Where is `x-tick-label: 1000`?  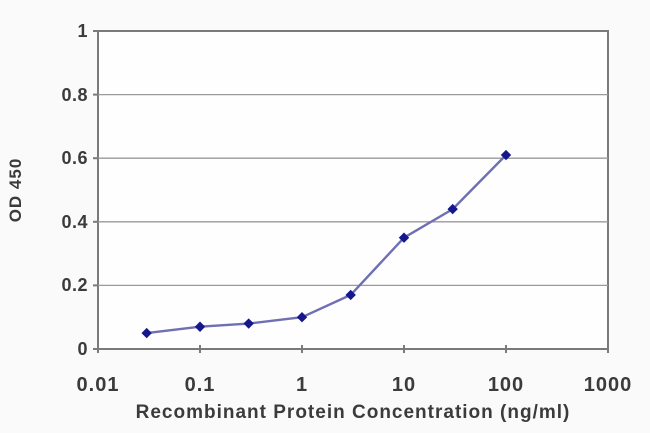
x-tick-label: 1000 is located at coordinates (608, 385).